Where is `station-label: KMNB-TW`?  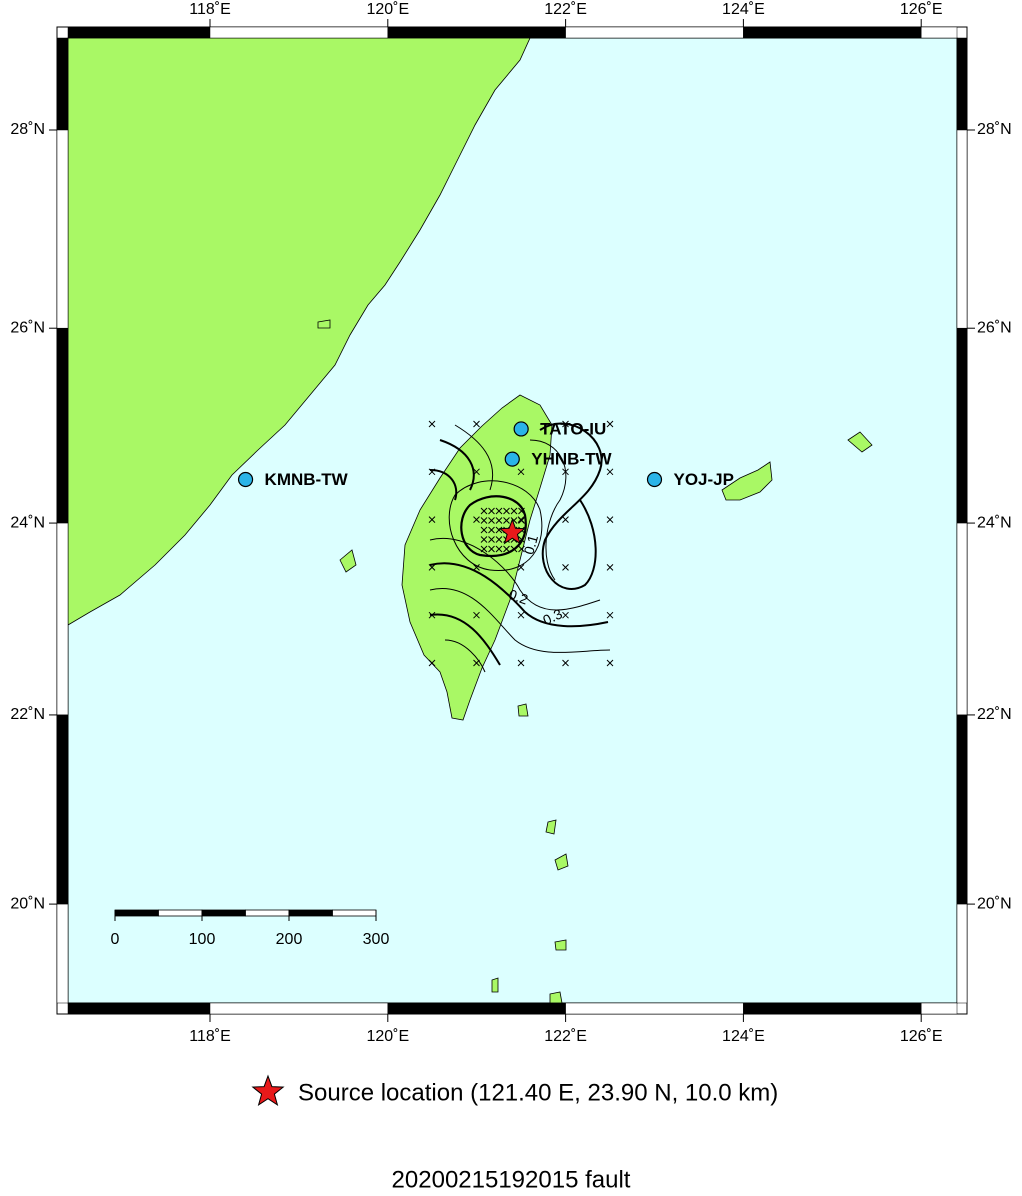 station-label: KMNB-TW is located at coordinates (307, 479).